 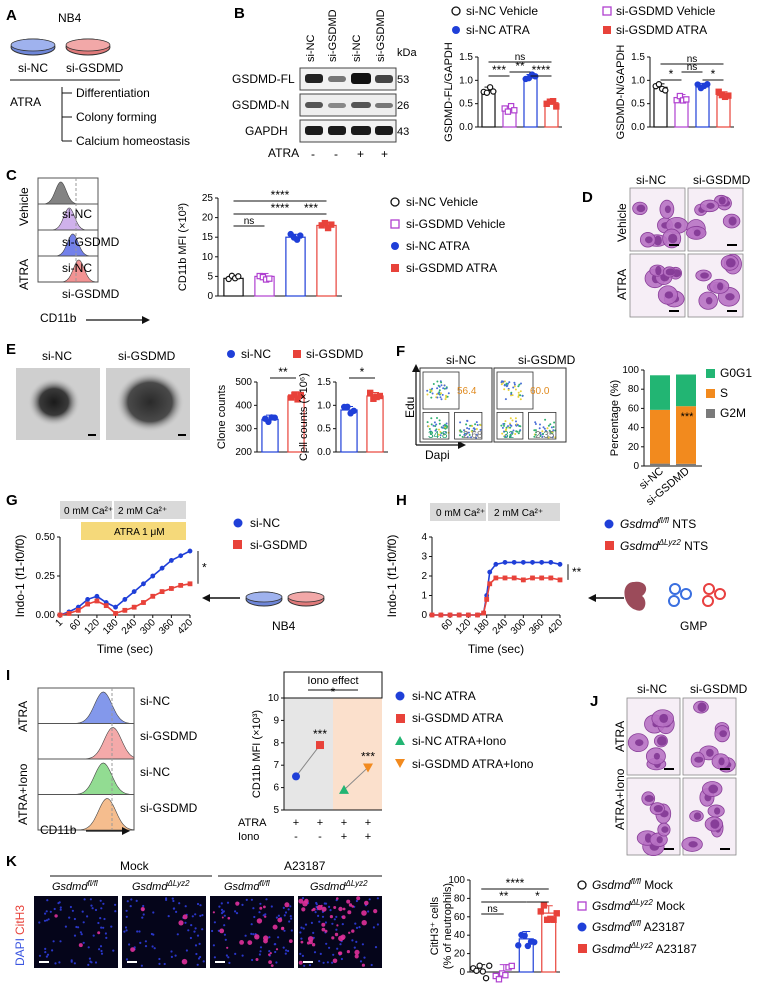 What do you see at coordinates (461, 360) in the screenshot?
I see `col-label-f-1: si-NC` at bounding box center [461, 360].